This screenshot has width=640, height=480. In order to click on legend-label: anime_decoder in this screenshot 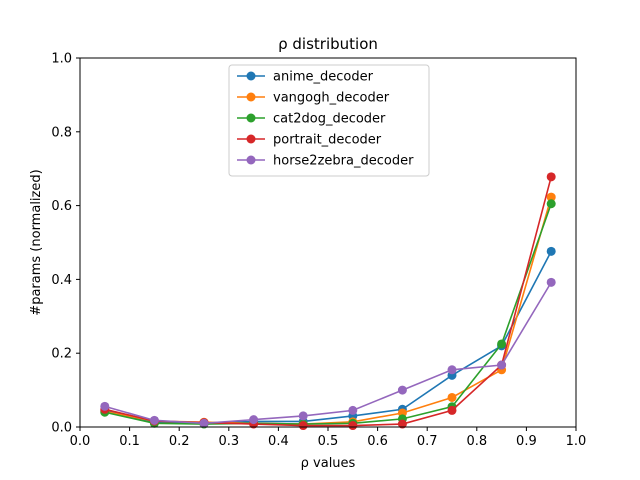, I will do `click(323, 77)`.